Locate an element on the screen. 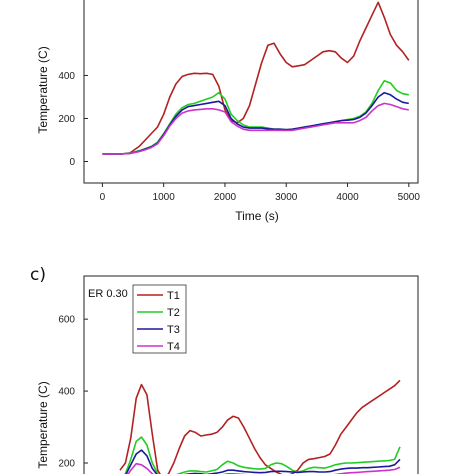 Image resolution: width=474 pixels, height=474 pixels. bottom-series-t1 is located at coordinates (260, 426).